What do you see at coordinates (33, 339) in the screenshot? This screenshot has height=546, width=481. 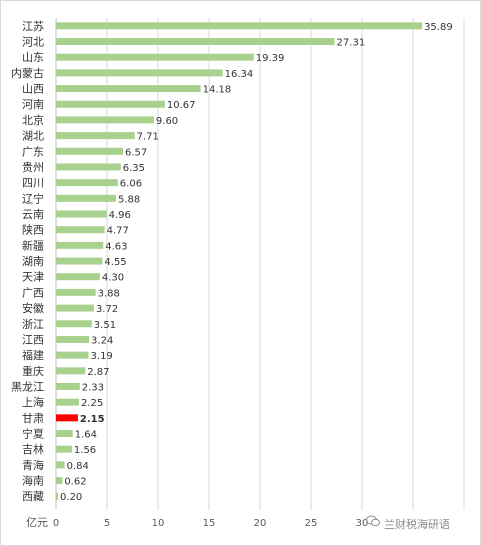 I see `category-label: 江西` at bounding box center [33, 339].